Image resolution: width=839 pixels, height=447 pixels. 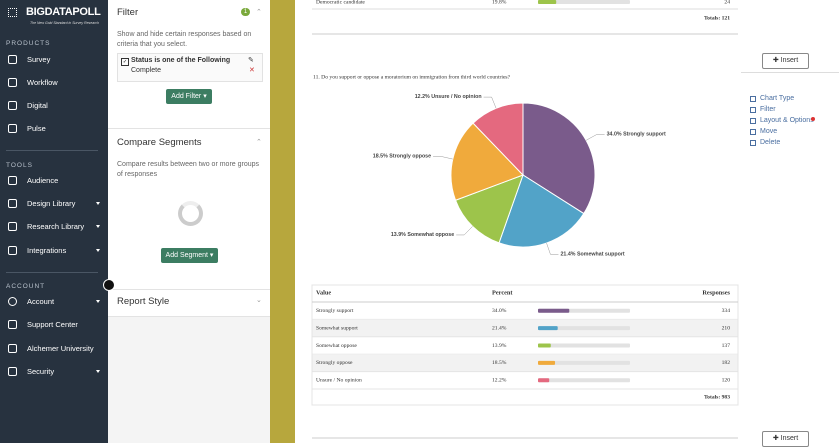 I want to click on nav-item: Support Center, so click(x=52, y=324).